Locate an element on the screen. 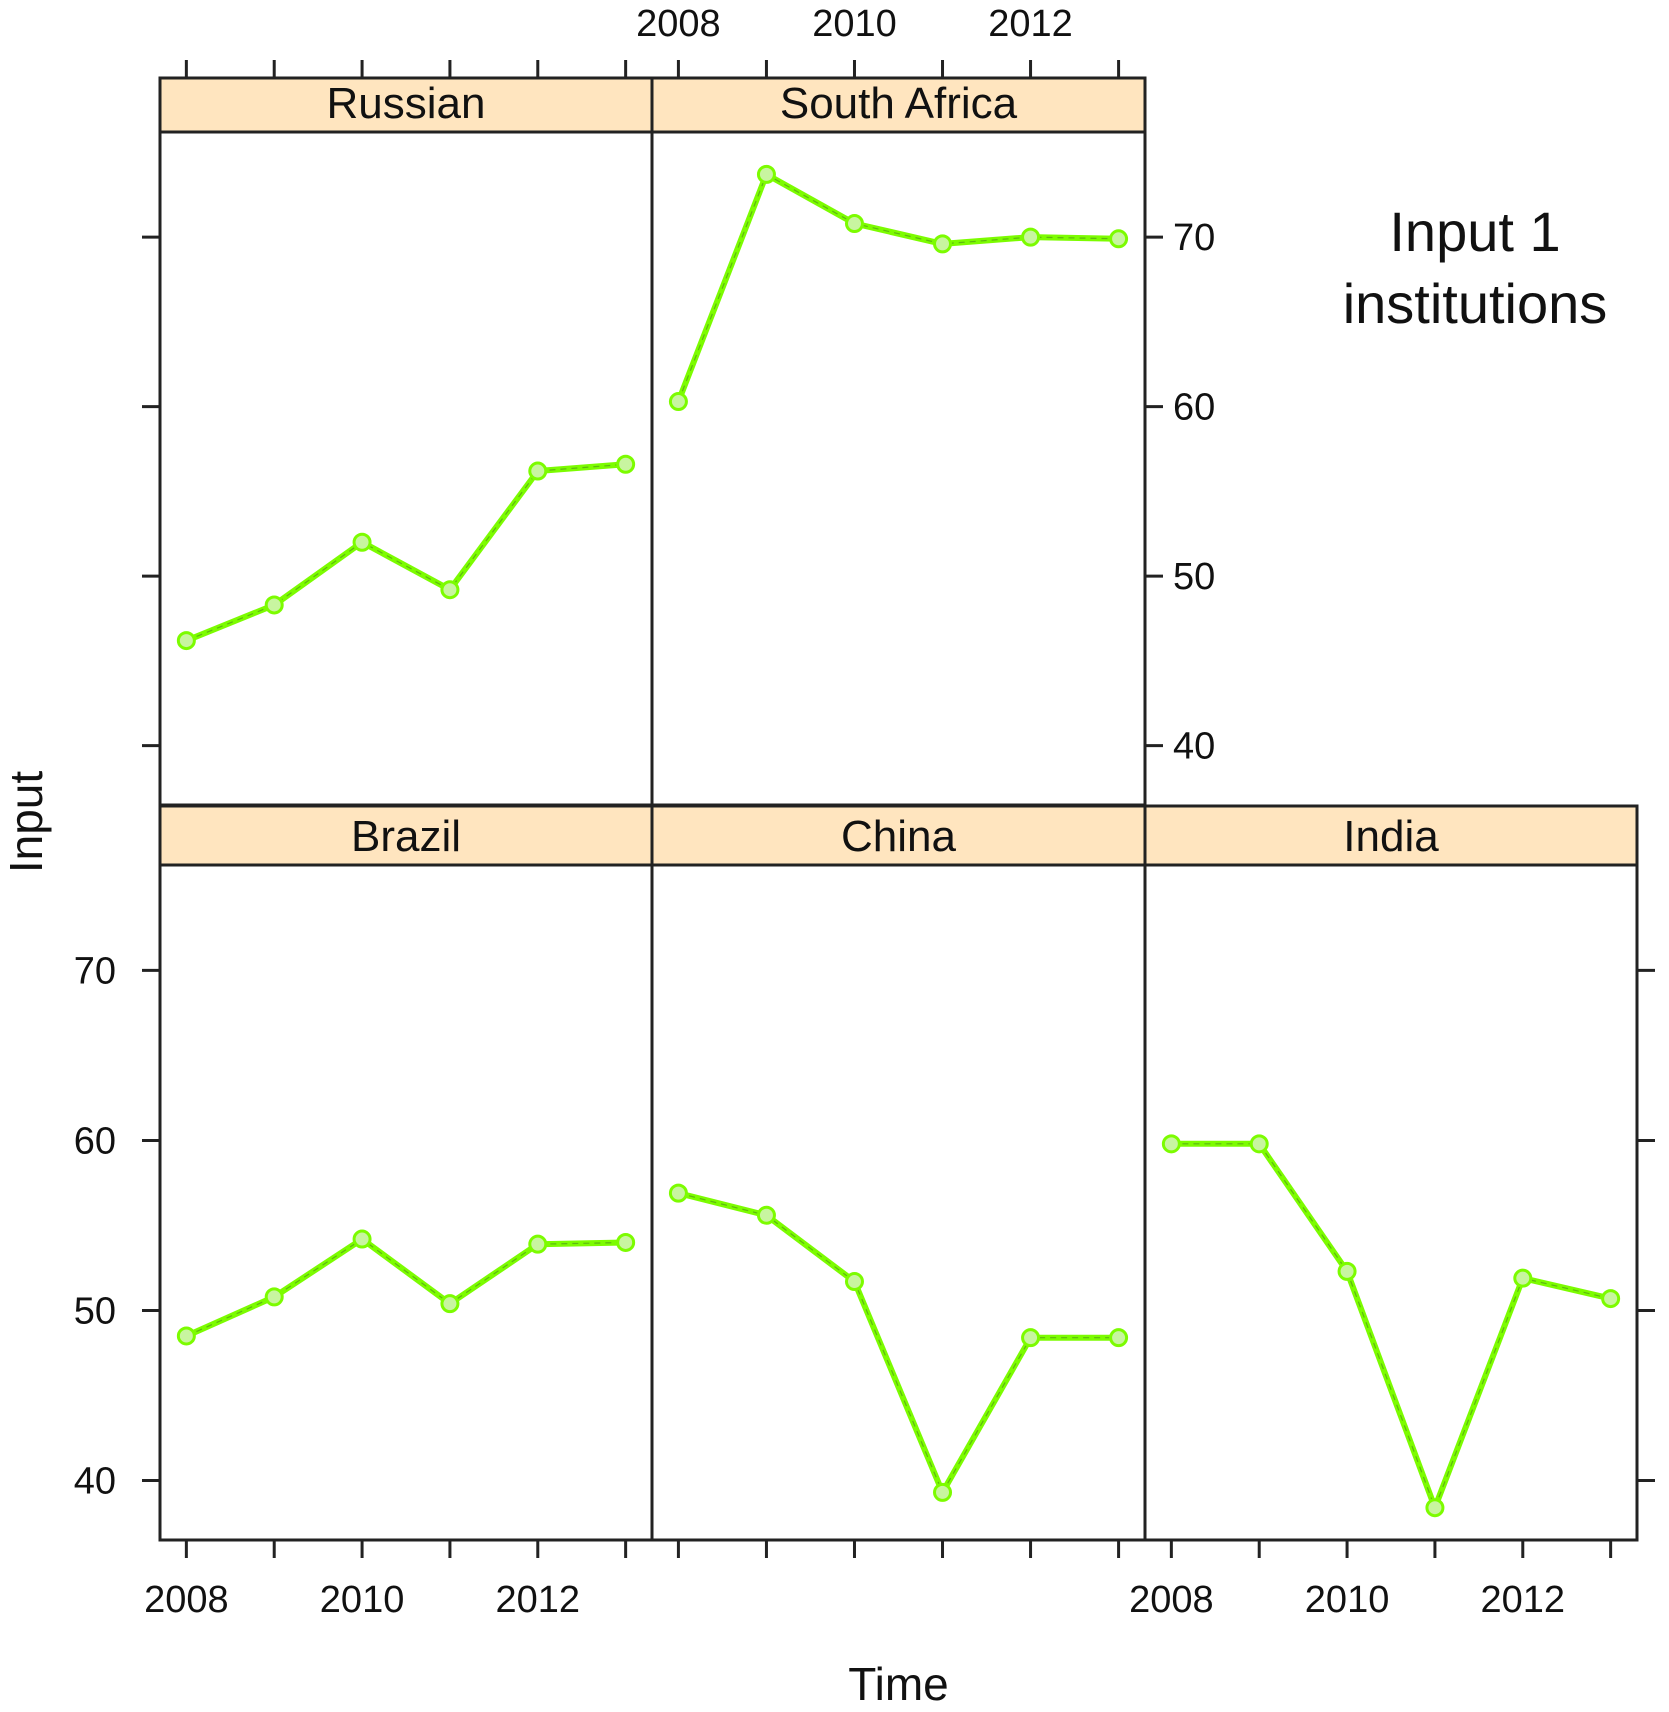 Image resolution: width=1669 pixels, height=1712 pixels. panel-title: South Africa is located at coordinates (899, 103).